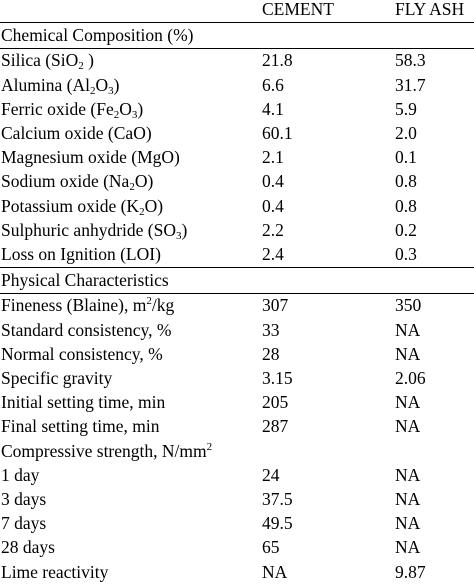 This screenshot has height=584, width=474. I want to click on section-title-row: Physical Characteristics, so click(237, 280).